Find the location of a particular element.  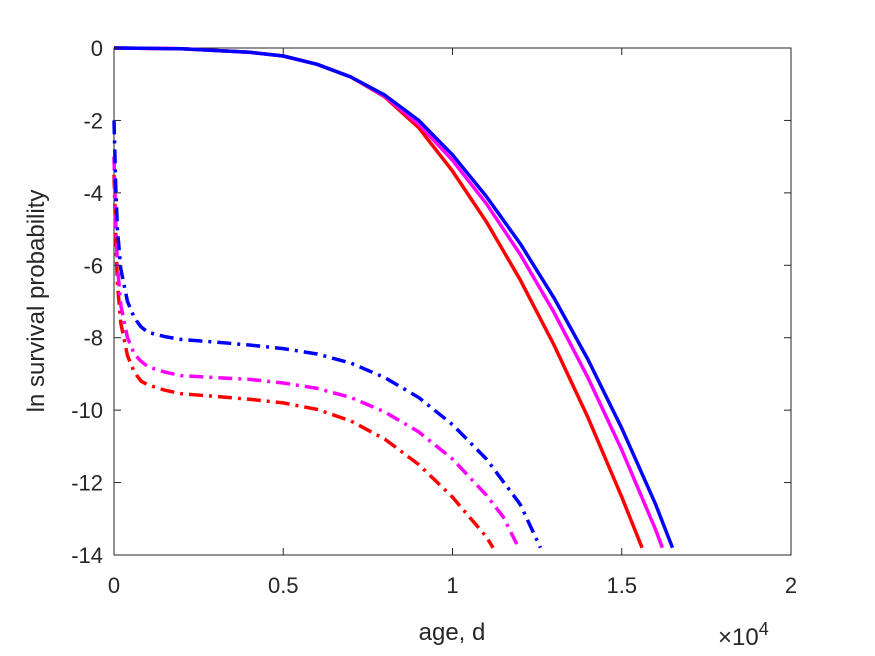

x-axis-label: age, d is located at coordinates (452, 632).